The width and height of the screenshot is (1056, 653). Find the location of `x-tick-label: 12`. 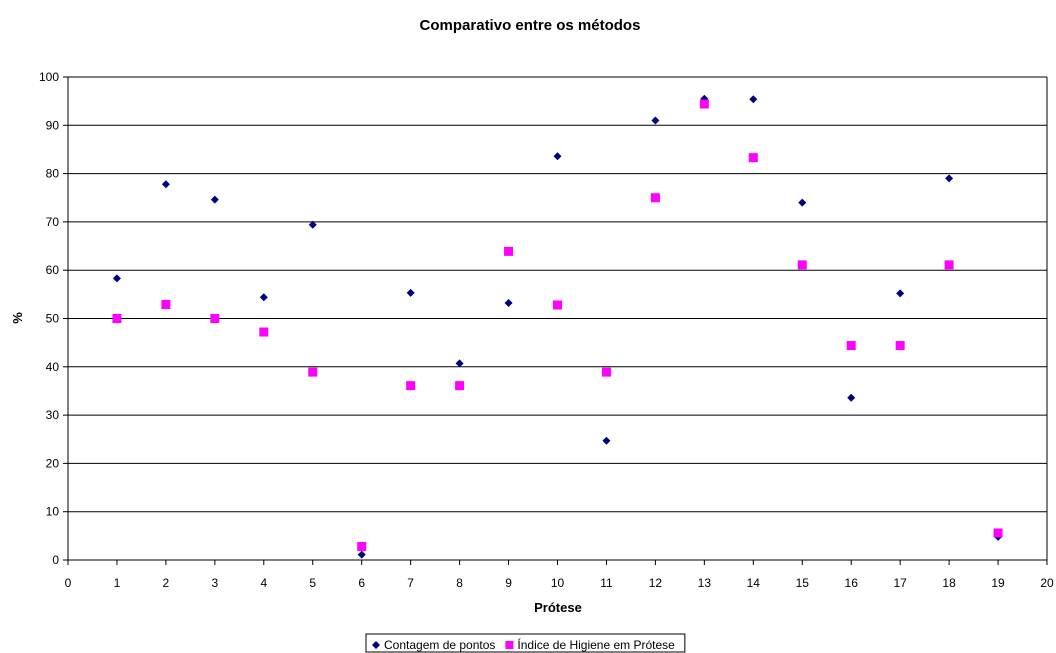

x-tick-label: 12 is located at coordinates (656, 583).